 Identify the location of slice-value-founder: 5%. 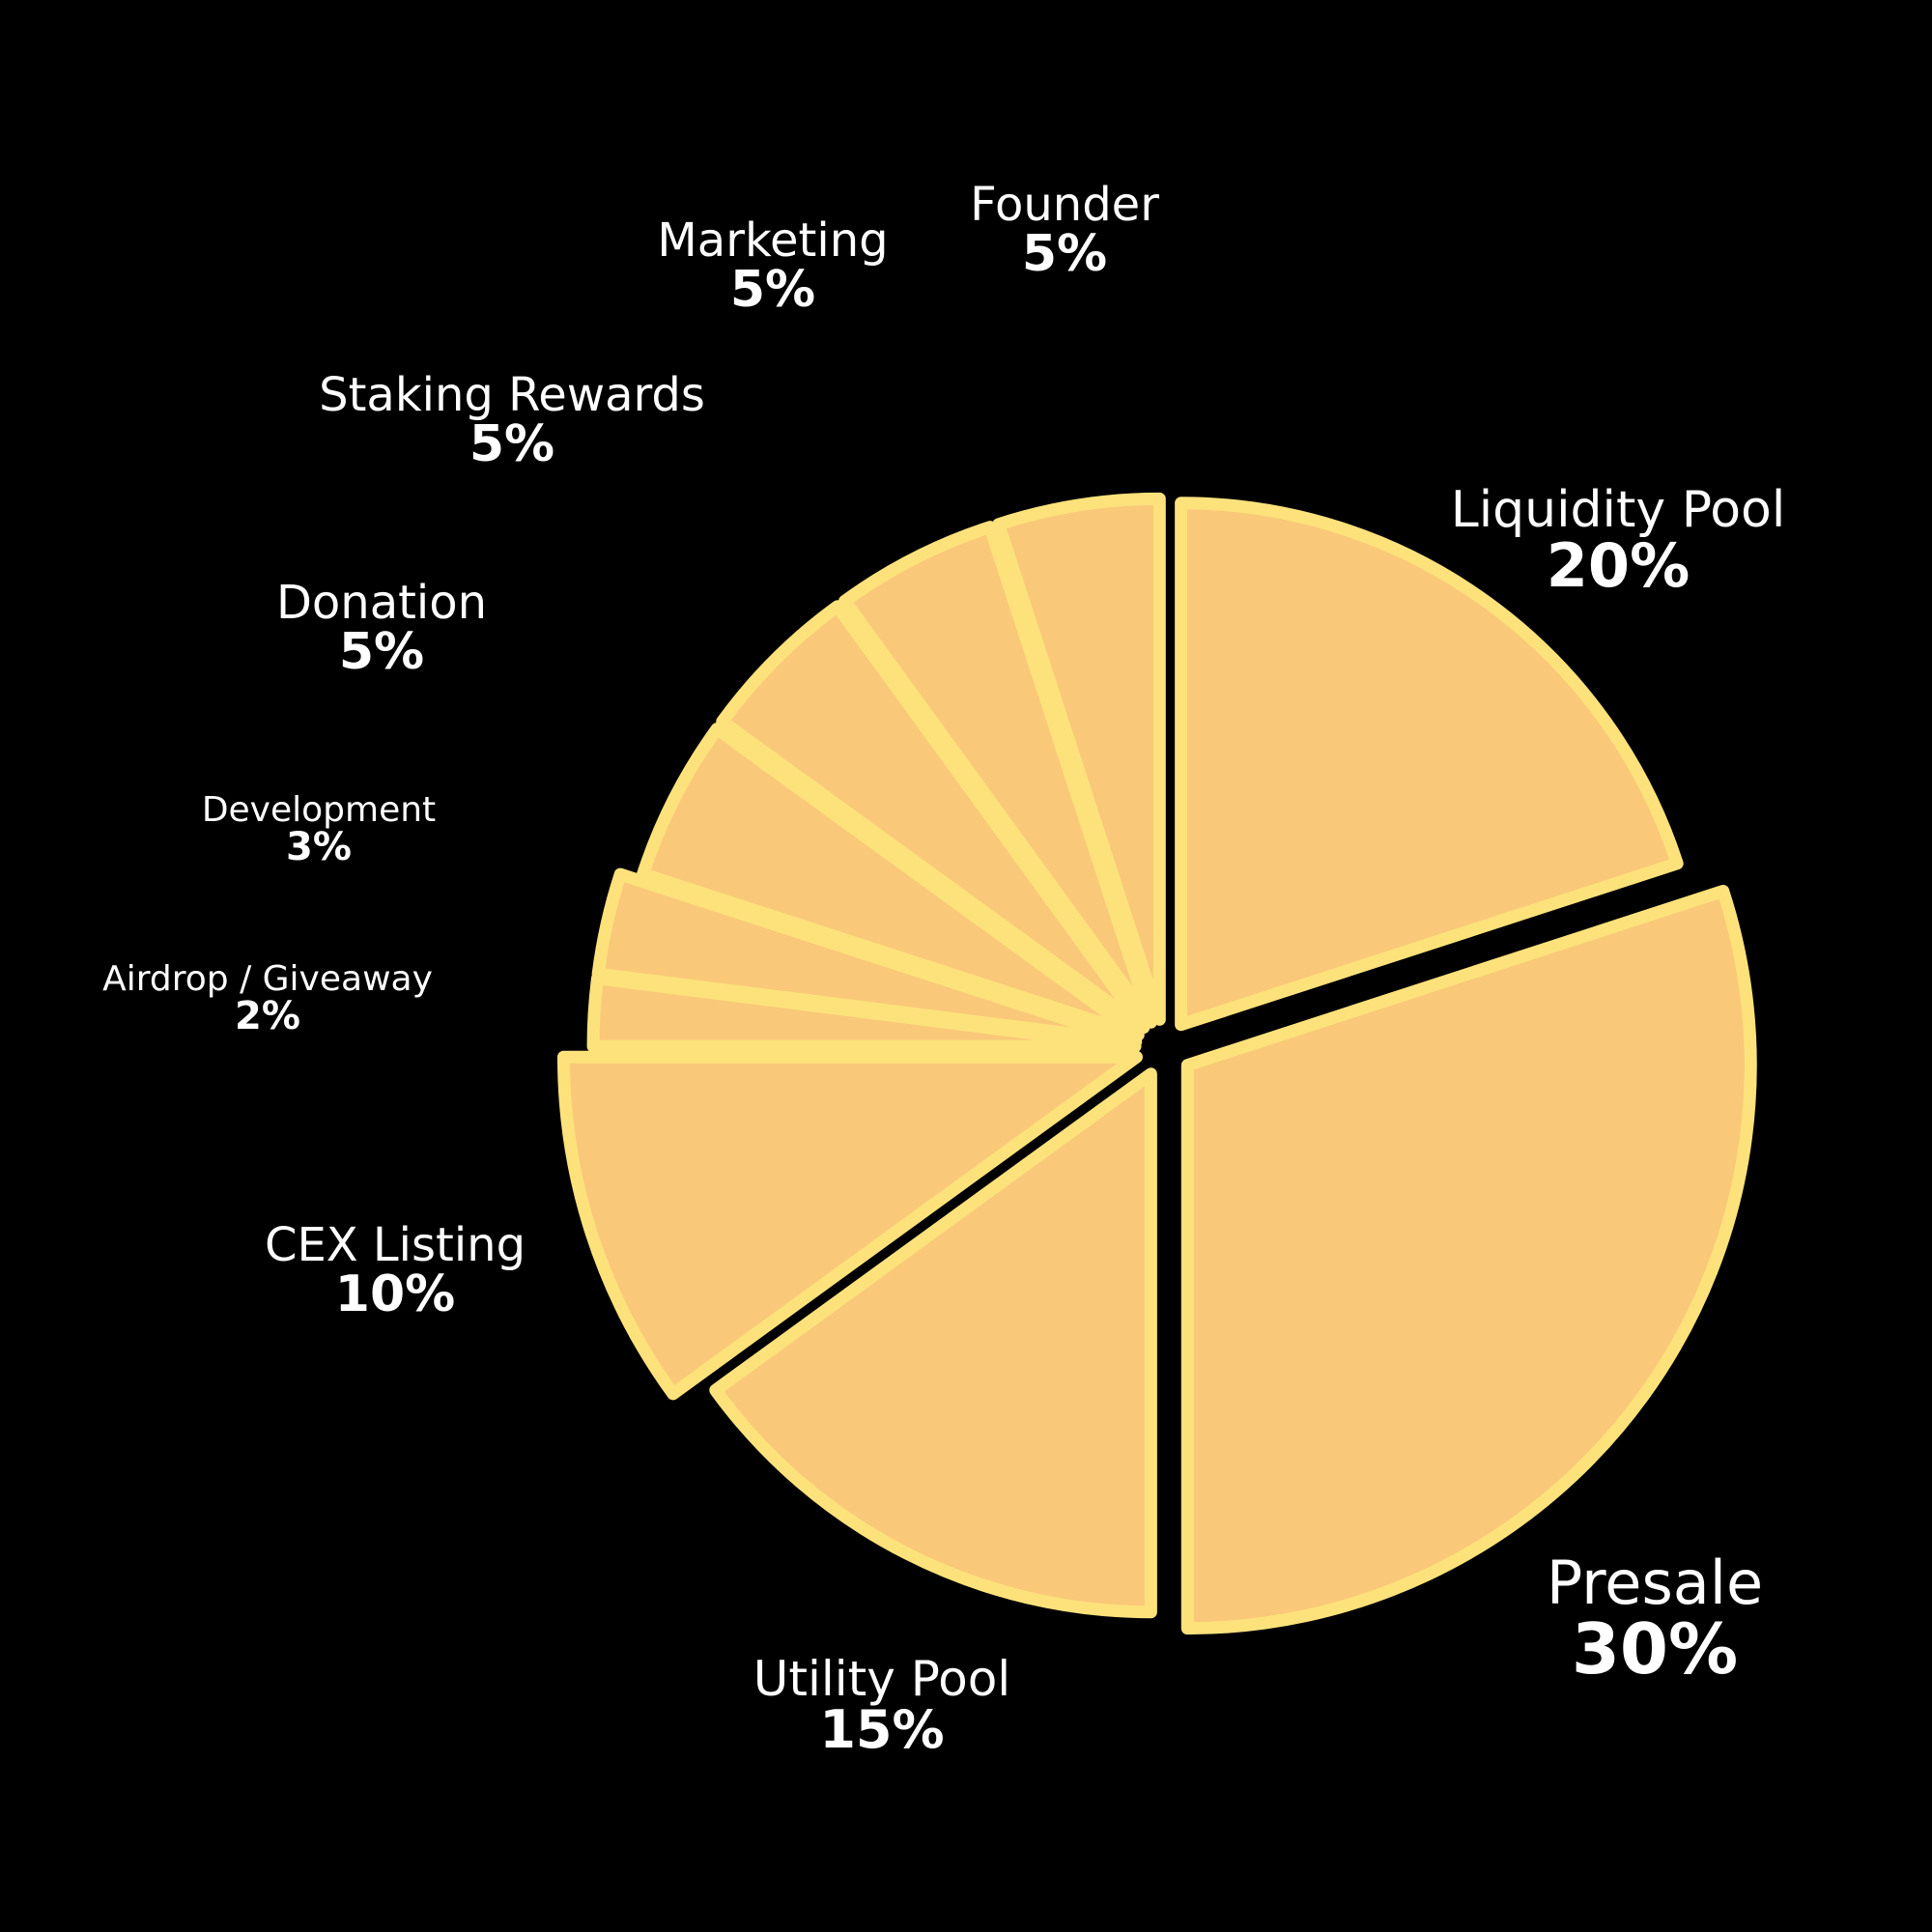
(1064, 254).